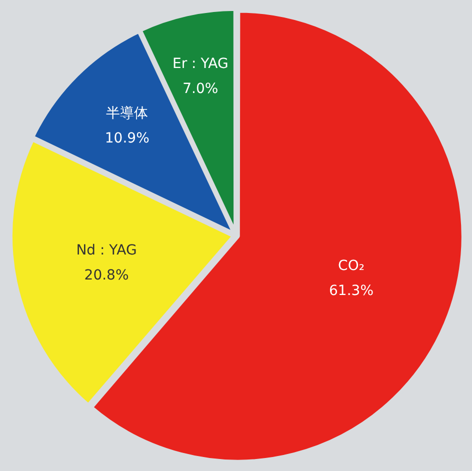 The image size is (472, 471). What do you see at coordinates (351, 266) in the screenshot?
I see `slice-label: CO₂` at bounding box center [351, 266].